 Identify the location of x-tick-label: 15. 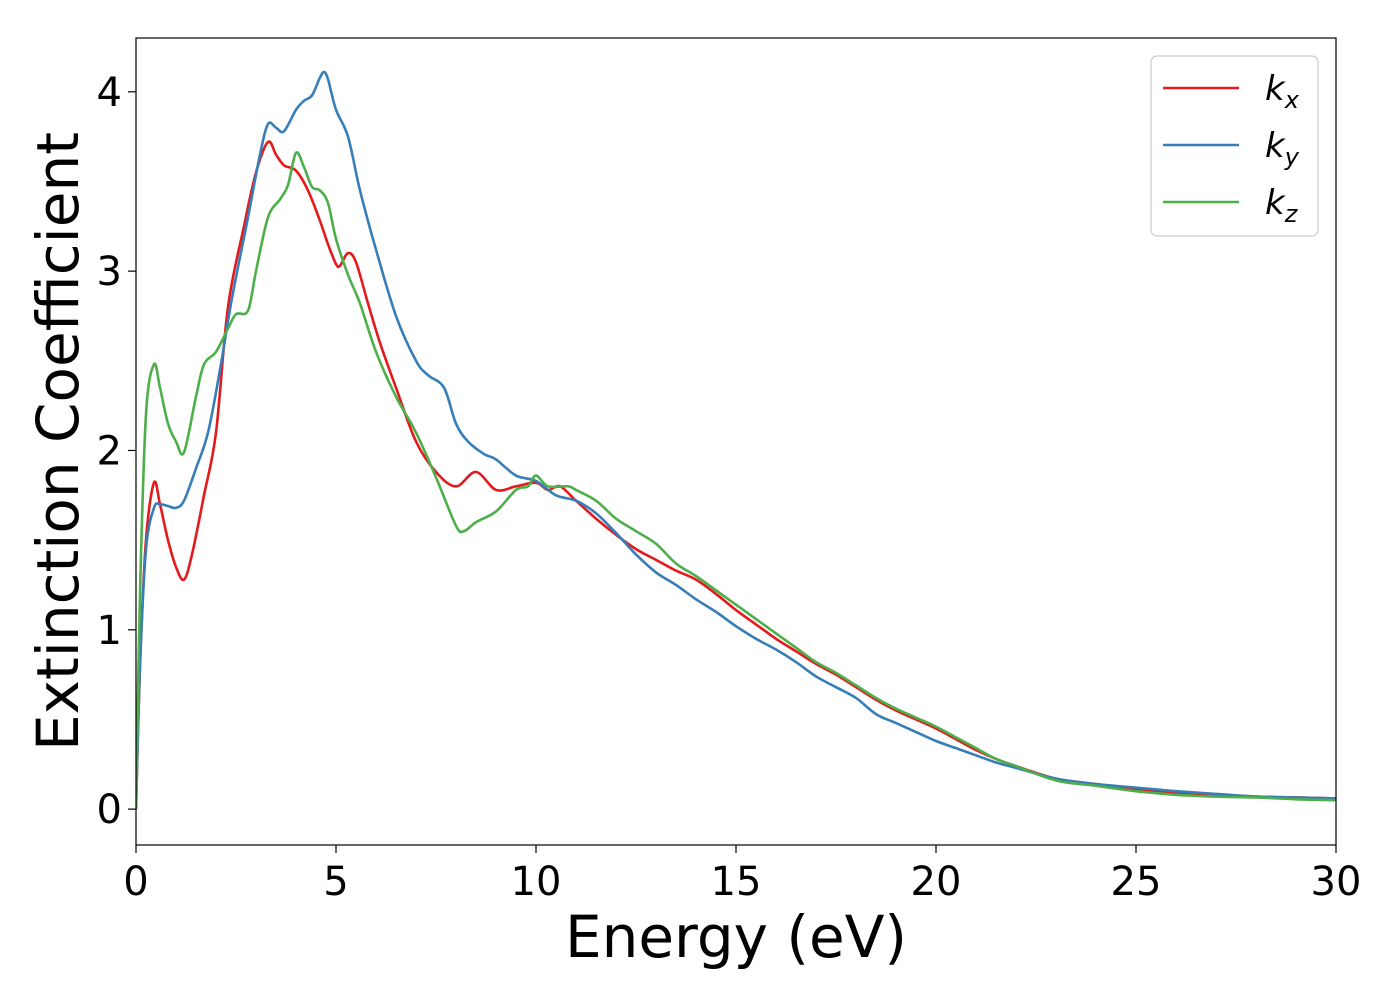
(736, 882).